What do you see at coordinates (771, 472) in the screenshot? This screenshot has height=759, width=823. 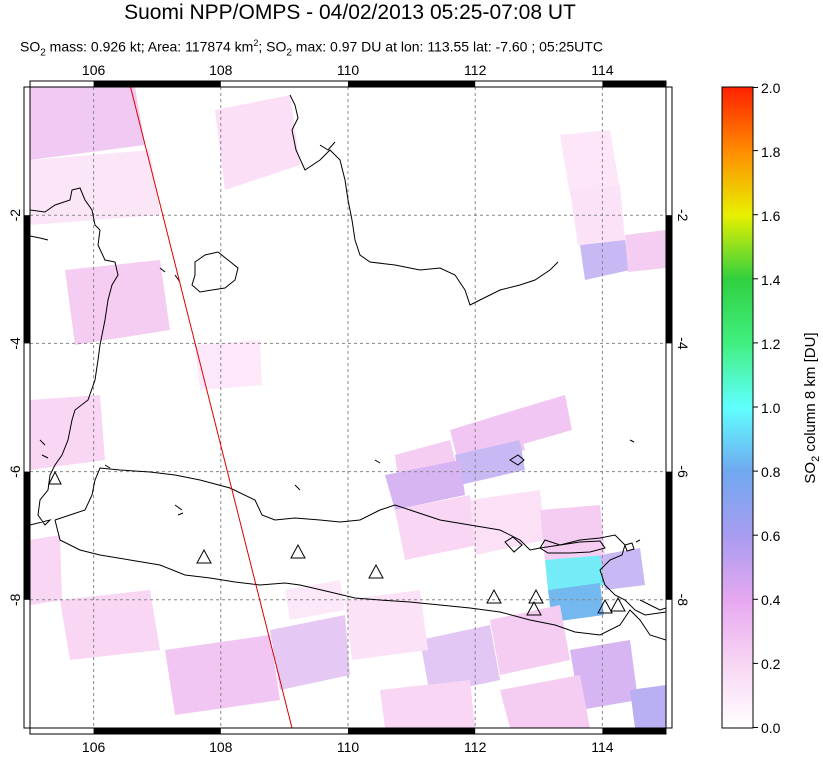 I see `colorbar-tick: 0.8` at bounding box center [771, 472].